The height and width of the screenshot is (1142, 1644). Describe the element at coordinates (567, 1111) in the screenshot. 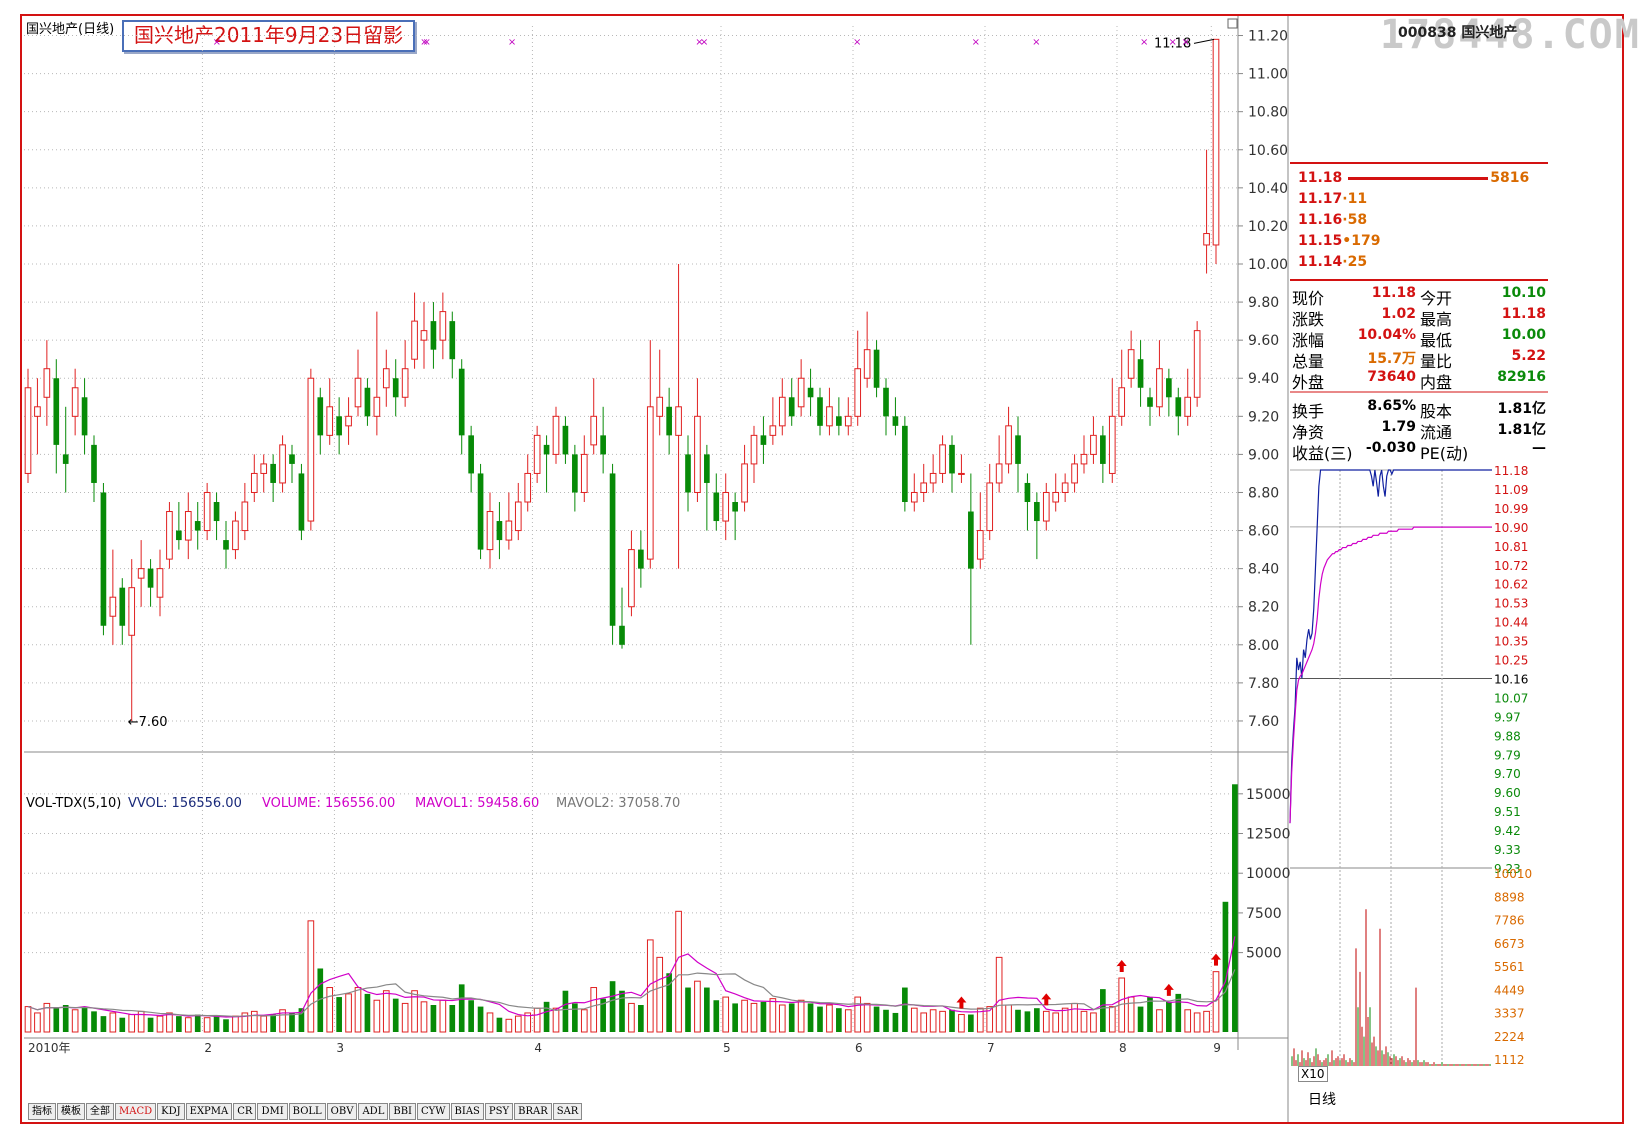

I see `indicator-tab-sar: SAR` at that location.